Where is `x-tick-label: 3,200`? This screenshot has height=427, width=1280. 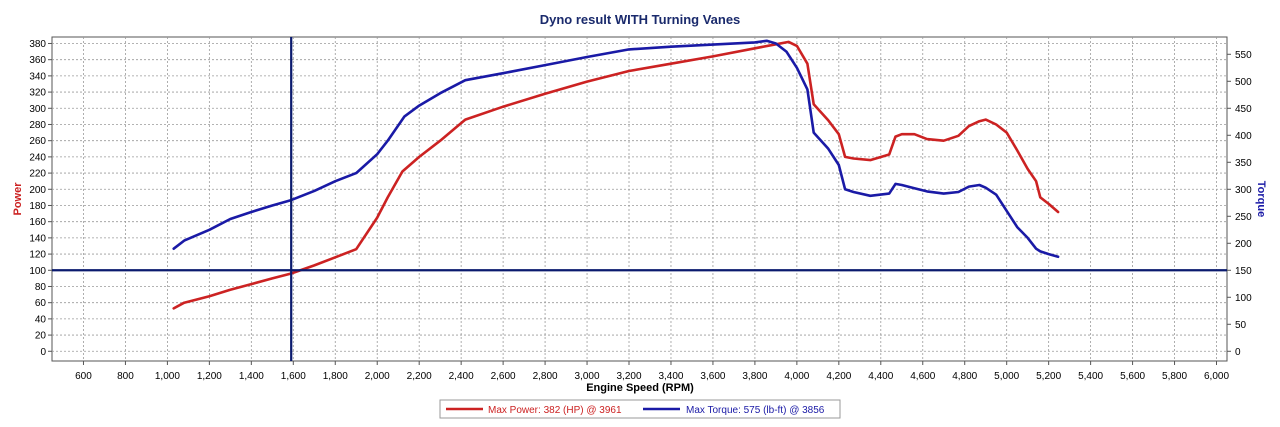 x-tick-label: 3,200 is located at coordinates (628, 376).